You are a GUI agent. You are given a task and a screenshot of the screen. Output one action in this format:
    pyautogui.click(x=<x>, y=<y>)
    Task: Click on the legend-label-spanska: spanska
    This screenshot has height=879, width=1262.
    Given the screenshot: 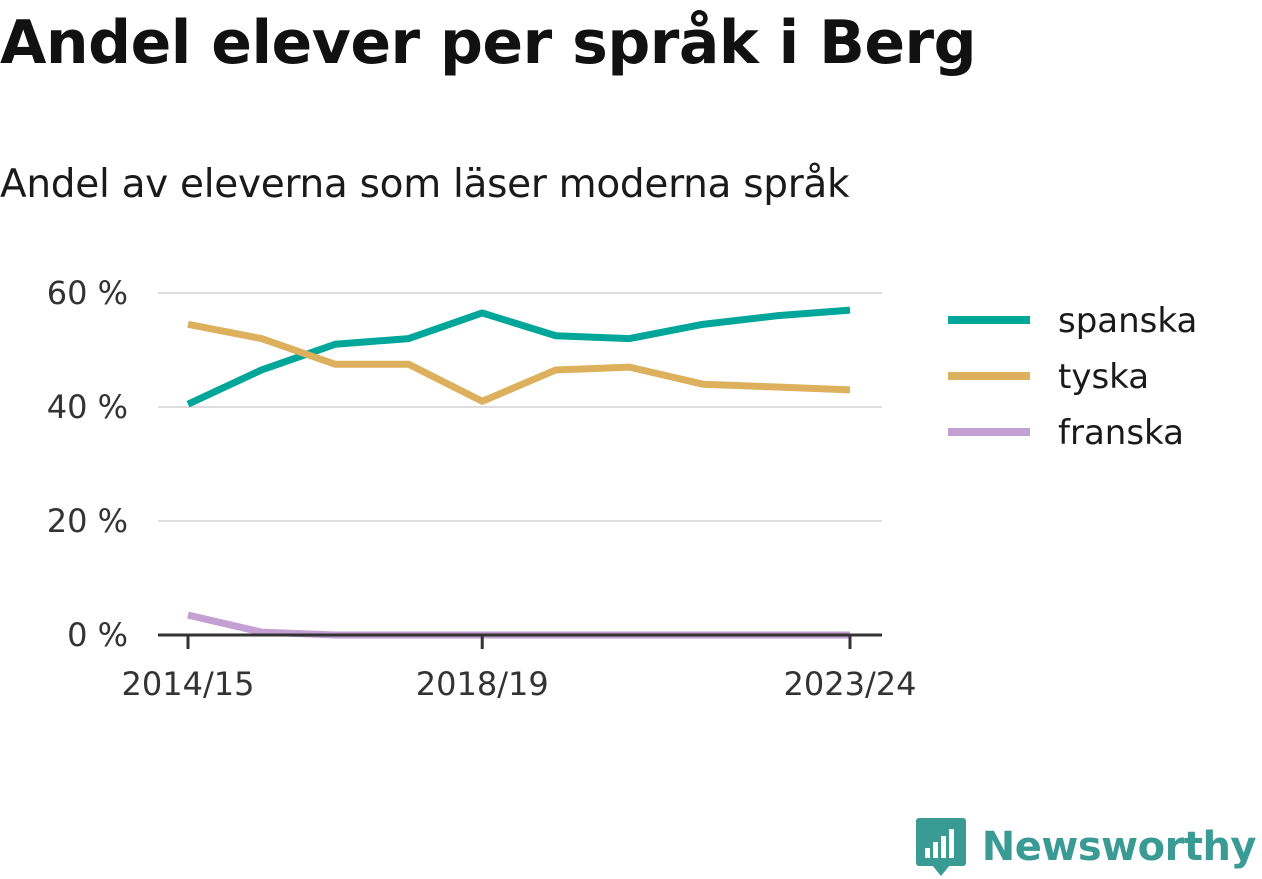 What is the action you would take?
    pyautogui.click(x=1127, y=321)
    